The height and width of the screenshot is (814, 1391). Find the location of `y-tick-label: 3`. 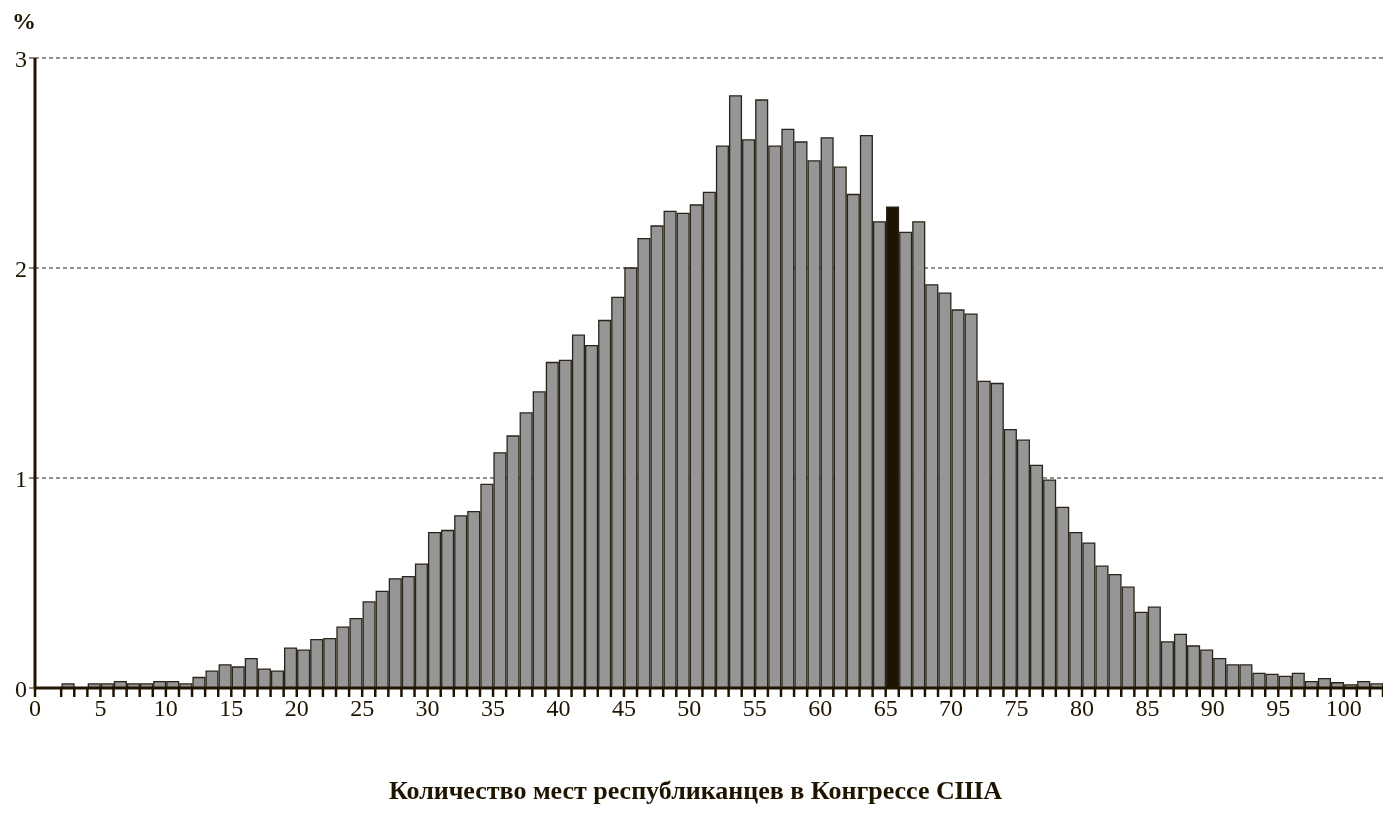

y-tick-label: 3 is located at coordinates (21, 58).